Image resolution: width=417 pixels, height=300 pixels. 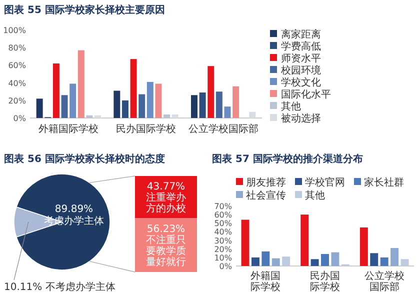 I want to click on series-label: 注重举办方的办校, so click(x=166, y=203).